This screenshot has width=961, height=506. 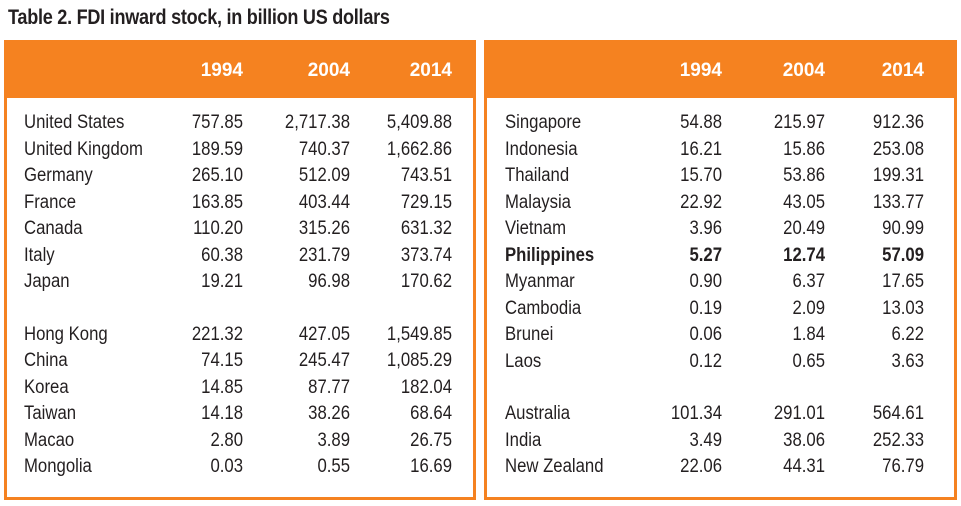 What do you see at coordinates (540, 281) in the screenshot?
I see `row-label: Myanmar` at bounding box center [540, 281].